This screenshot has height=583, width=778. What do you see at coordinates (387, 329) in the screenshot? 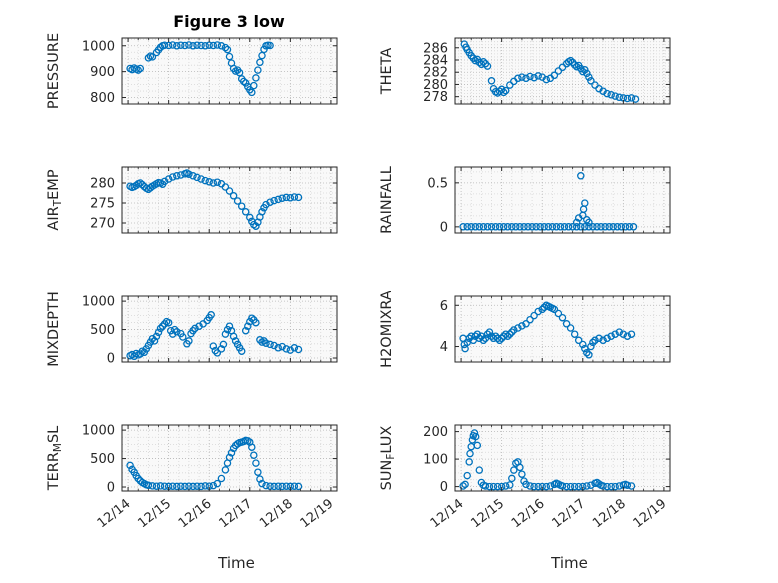
I see `svg-text: H2OMIXRA` at bounding box center [387, 329].